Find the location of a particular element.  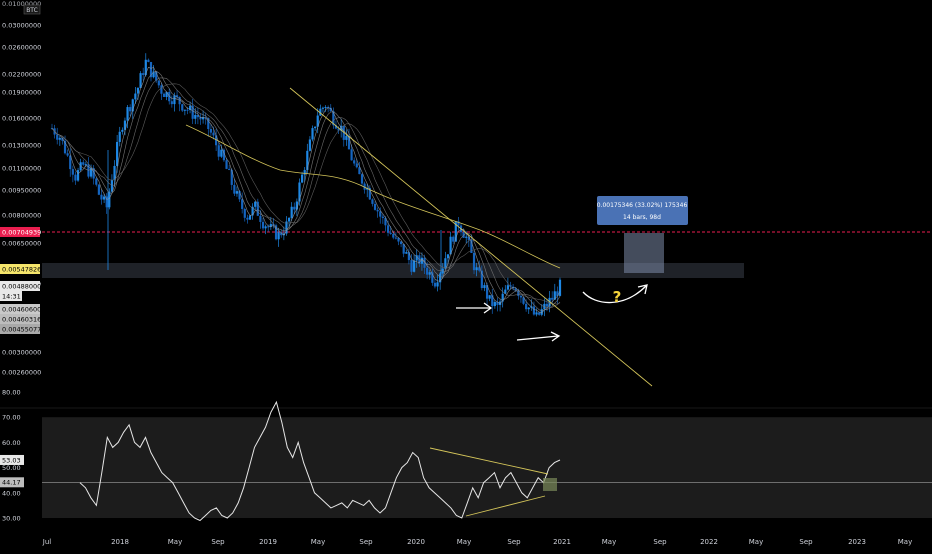

ma4-price-label-box is located at coordinates (20, 329).